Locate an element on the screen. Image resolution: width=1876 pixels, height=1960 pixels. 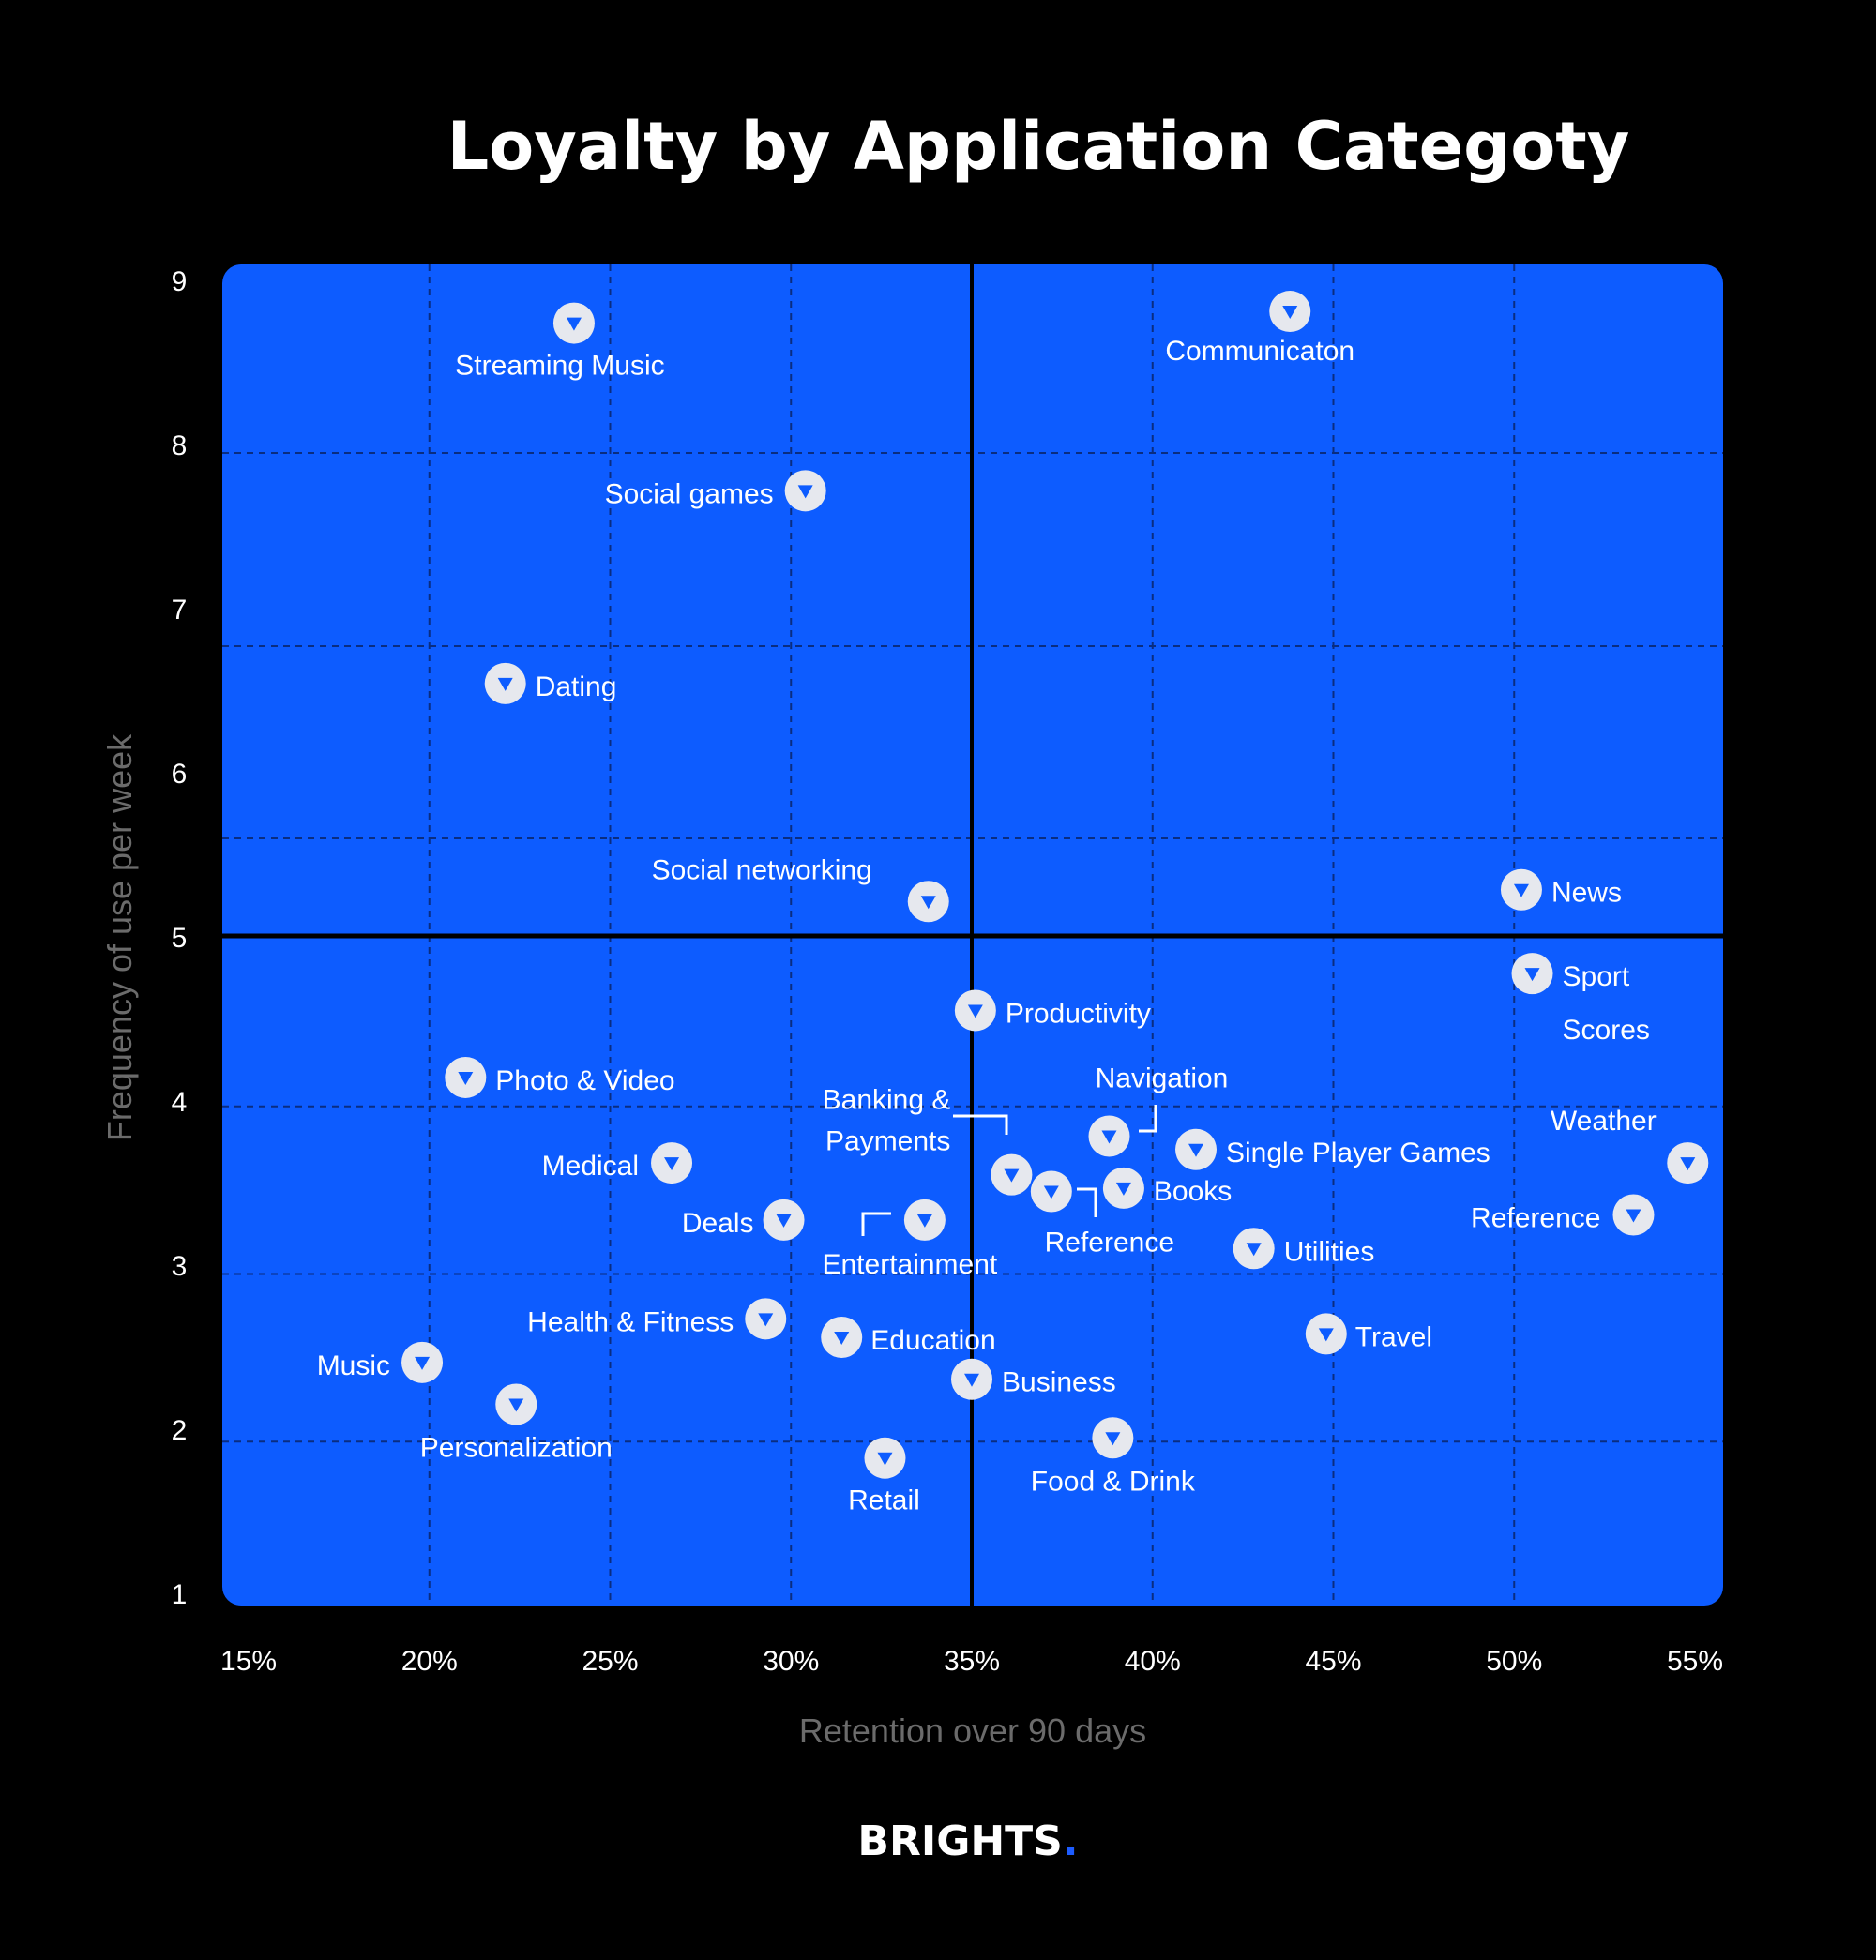
chart-title: Loyalty by Application Categoty is located at coordinates (1038, 146).